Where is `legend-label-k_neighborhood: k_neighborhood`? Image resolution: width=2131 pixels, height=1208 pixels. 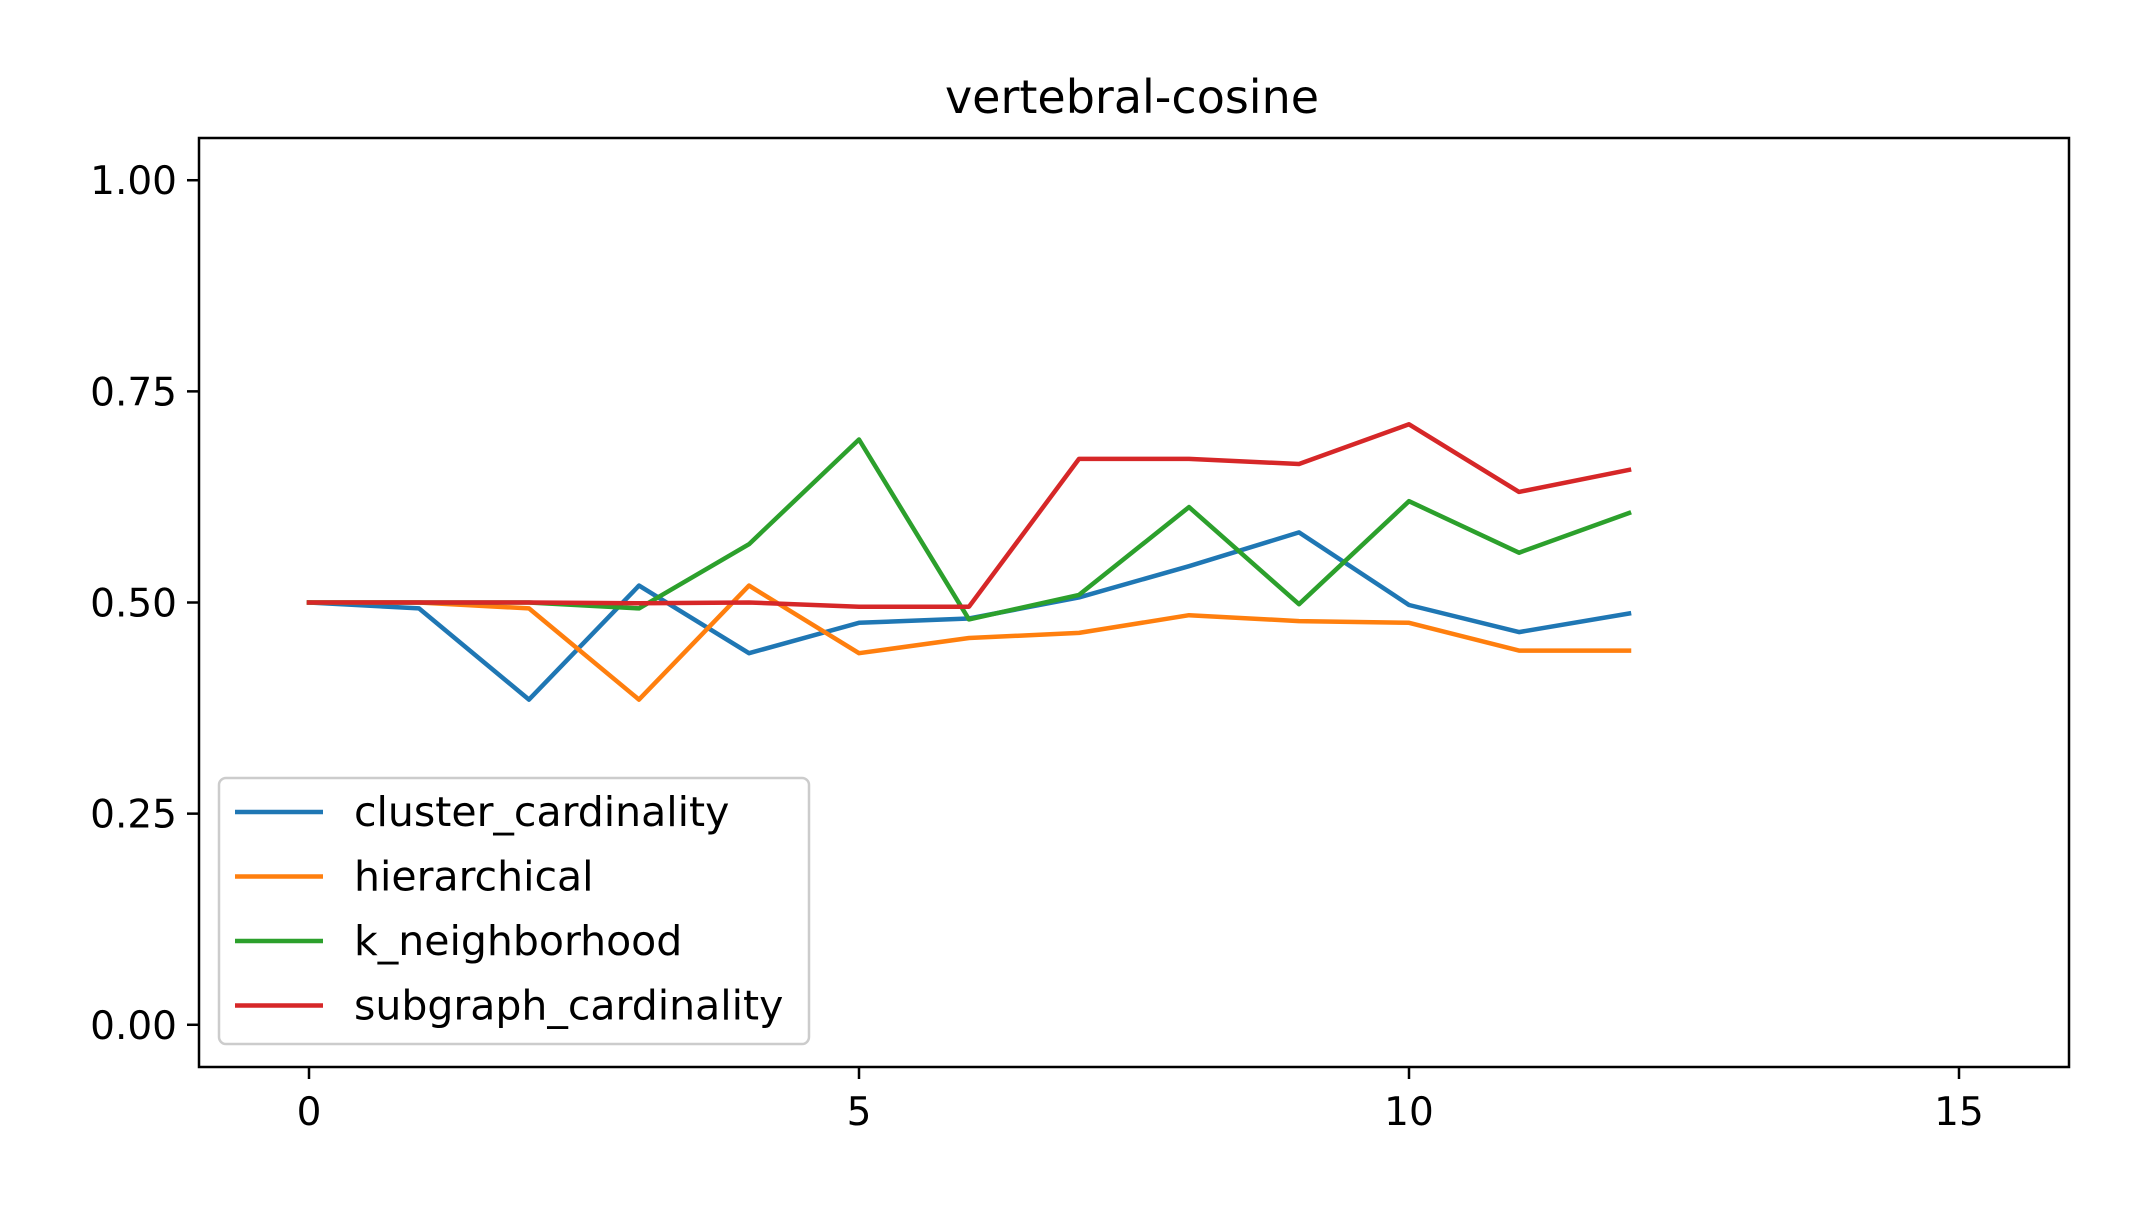 legend-label-k_neighborhood: k_neighborhood is located at coordinates (518, 941).